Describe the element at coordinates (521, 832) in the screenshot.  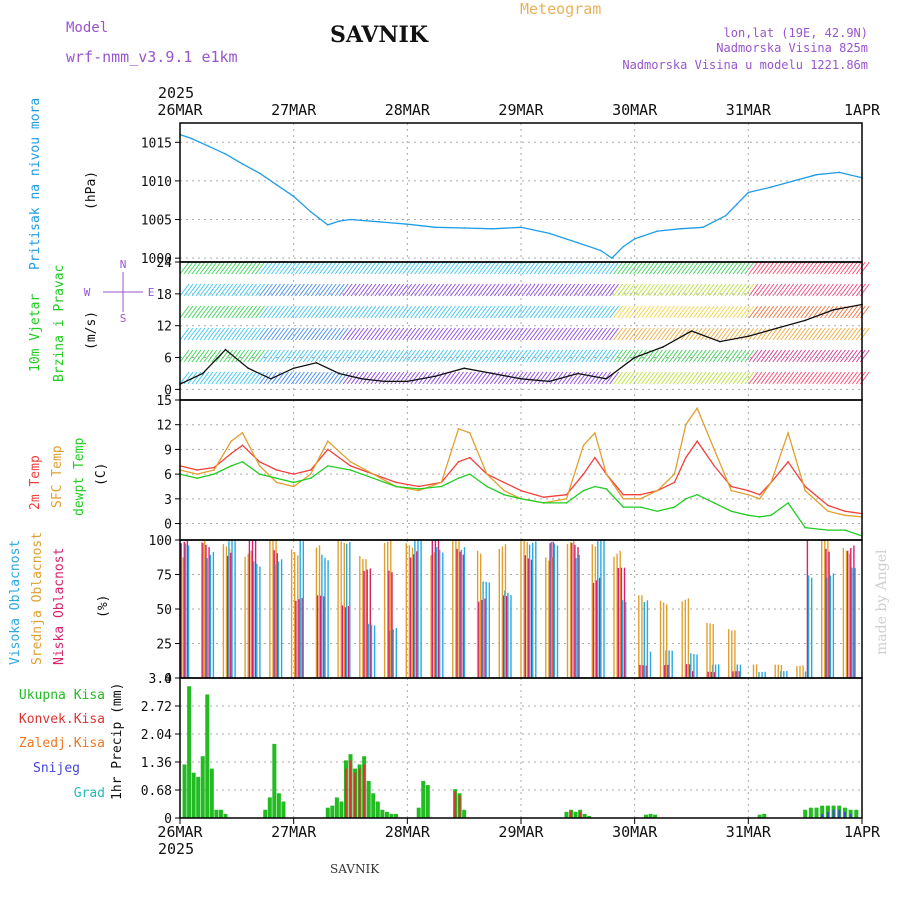
I see `x-tick-label-bottom: 29MAR` at that location.